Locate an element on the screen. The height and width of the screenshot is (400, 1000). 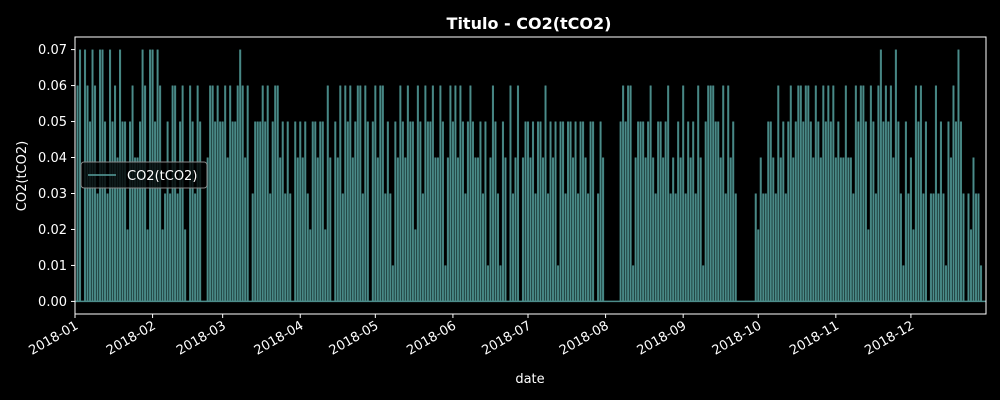
legend-label: CO2(tCO2) is located at coordinates (162, 176).